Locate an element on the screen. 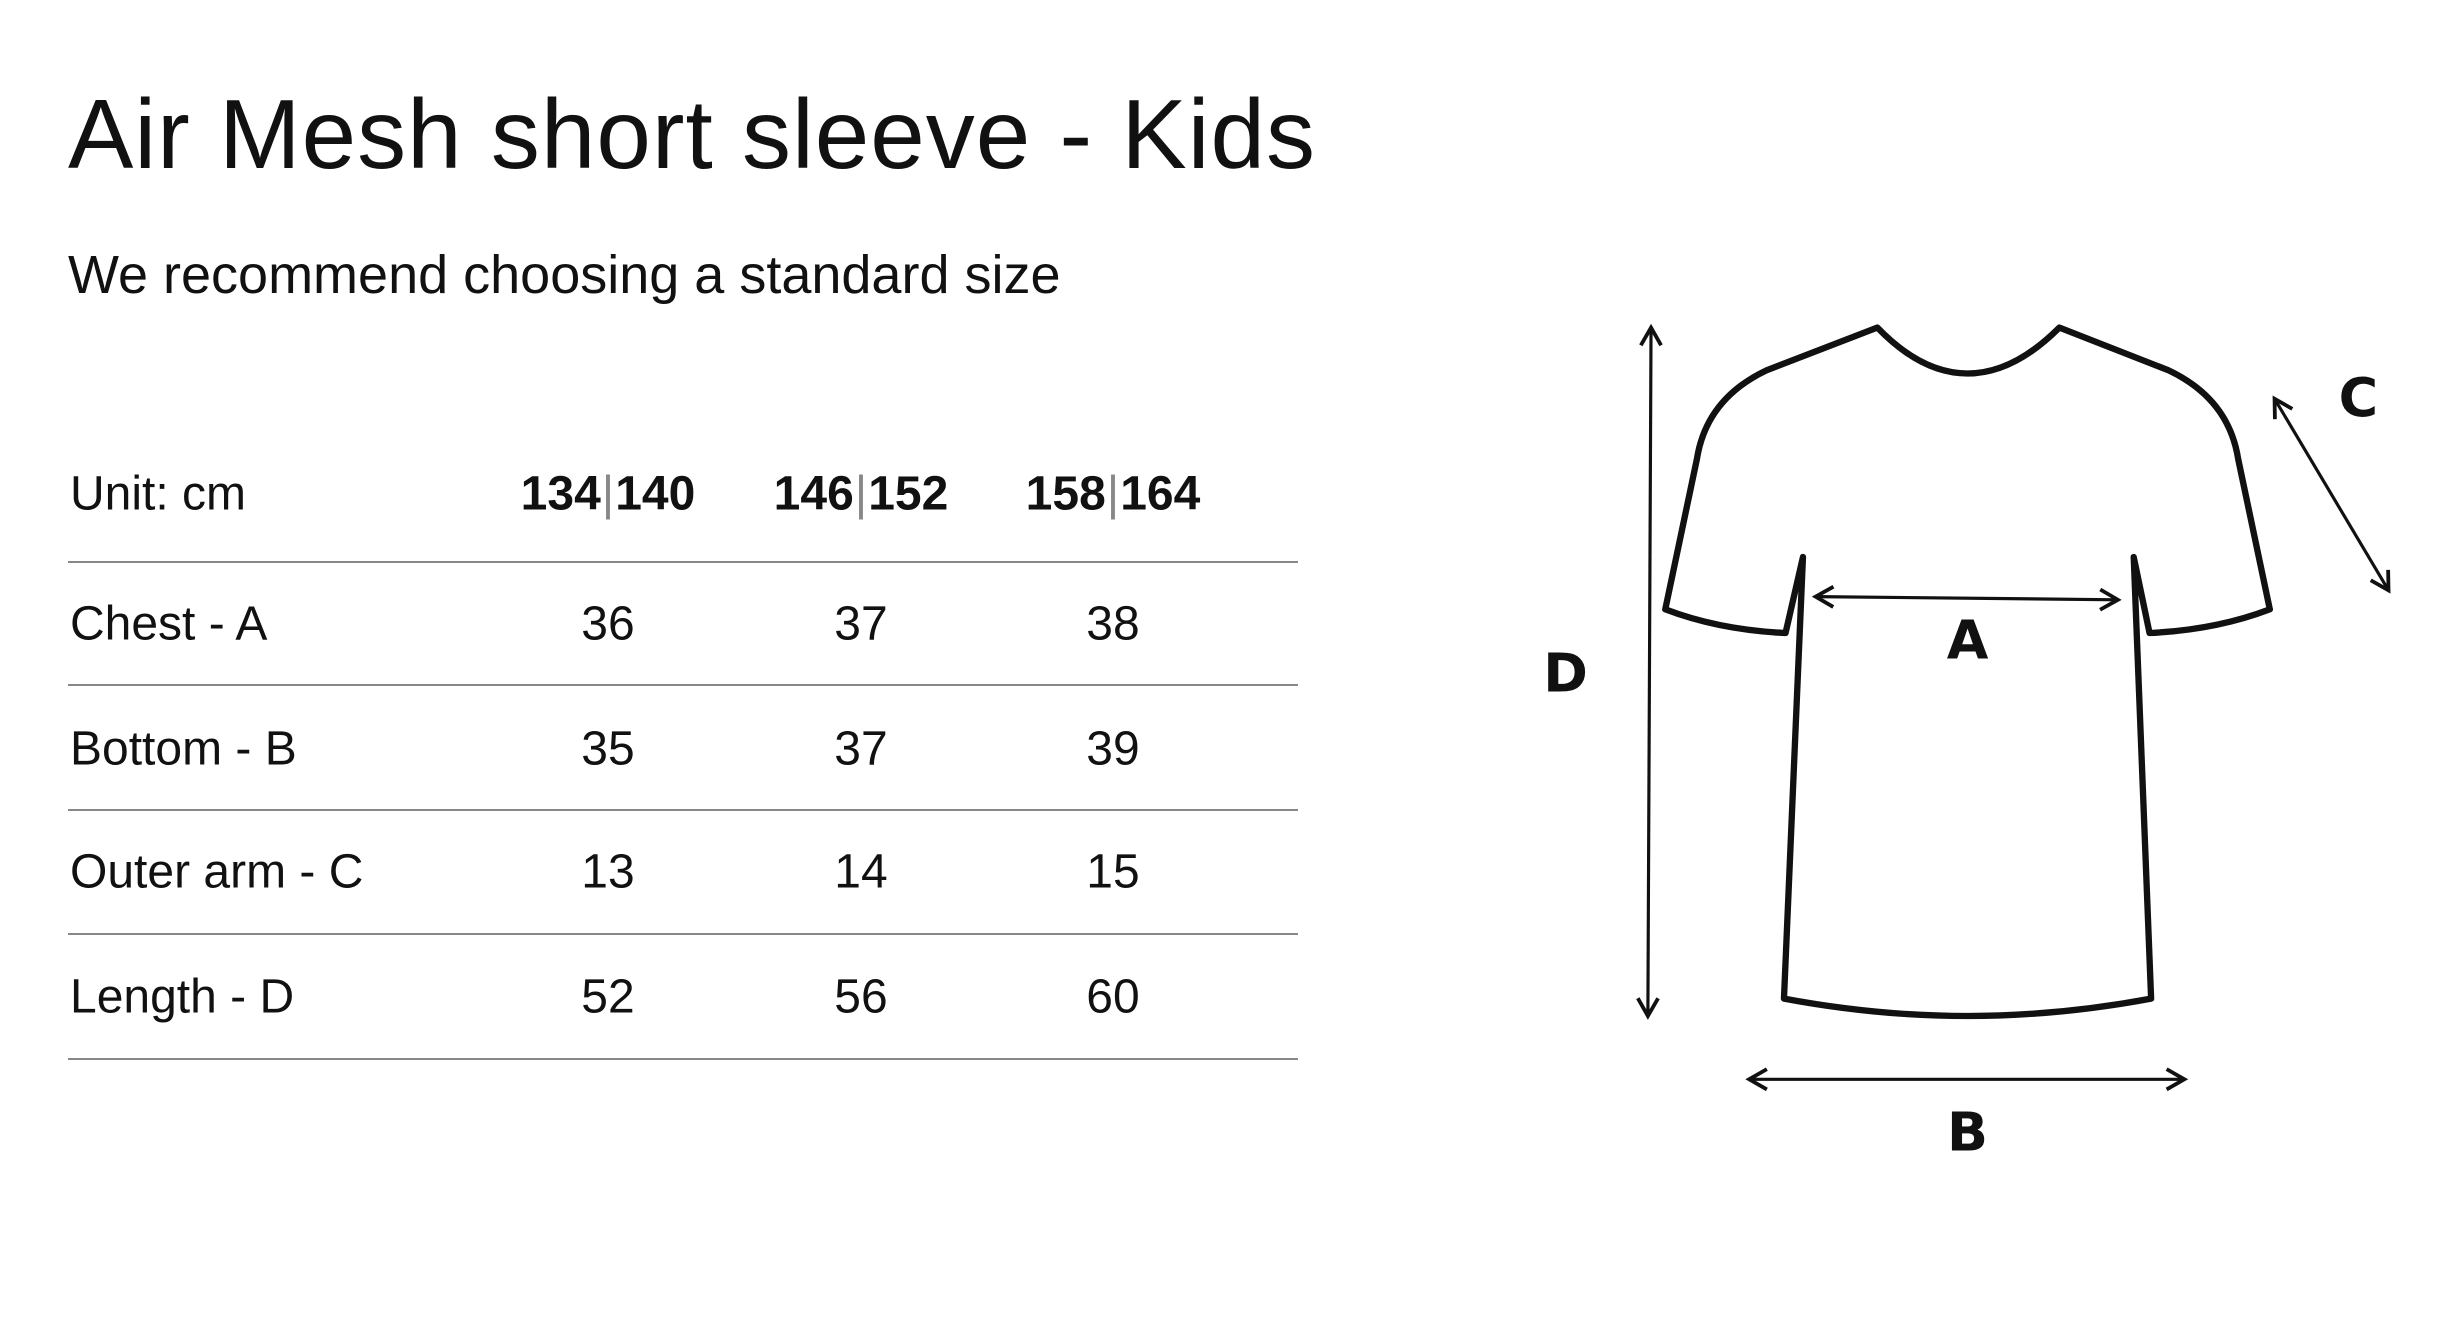 The image size is (2457, 1323). table-cell: 52 is located at coordinates (608, 997).